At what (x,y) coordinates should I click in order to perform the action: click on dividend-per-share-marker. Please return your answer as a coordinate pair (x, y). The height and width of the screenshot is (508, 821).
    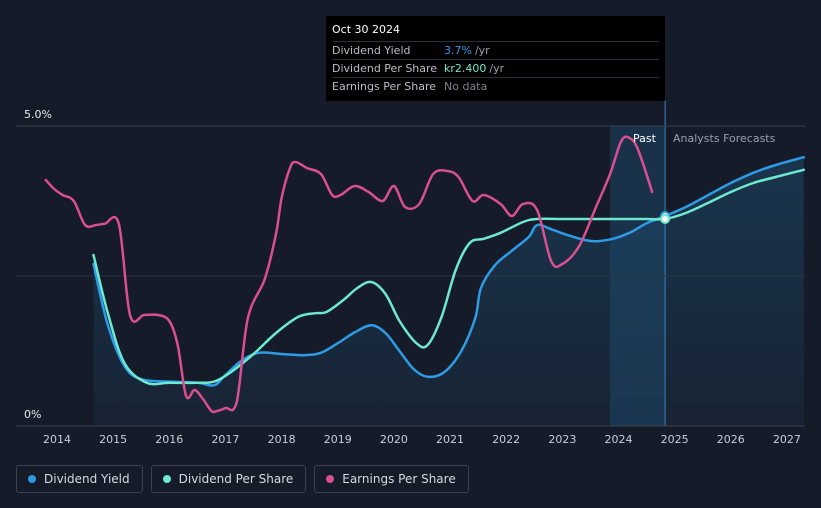
    Looking at the image, I should click on (665, 219).